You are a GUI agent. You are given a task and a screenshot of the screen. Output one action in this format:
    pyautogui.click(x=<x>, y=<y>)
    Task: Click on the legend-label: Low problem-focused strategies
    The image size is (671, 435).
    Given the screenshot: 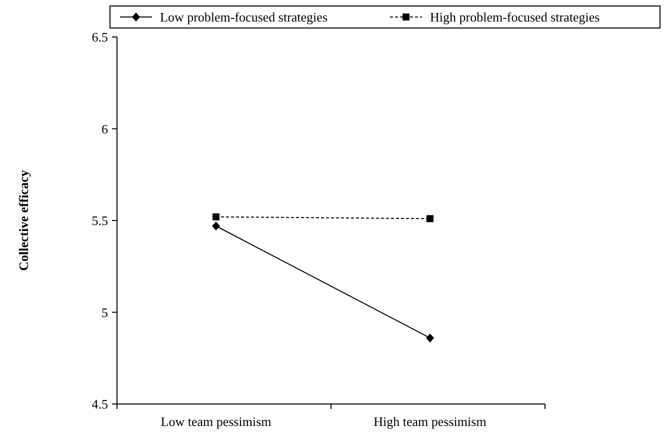 What is the action you would take?
    pyautogui.click(x=244, y=17)
    